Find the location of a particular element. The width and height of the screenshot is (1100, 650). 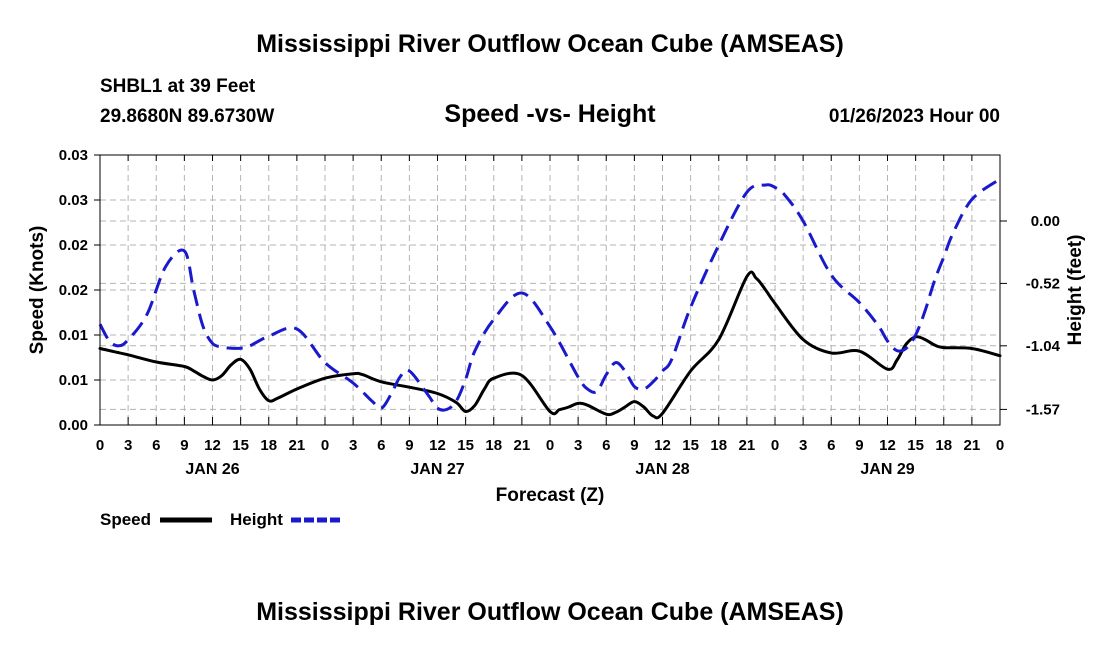

x-day-label: JAN 29 is located at coordinates (887, 469).